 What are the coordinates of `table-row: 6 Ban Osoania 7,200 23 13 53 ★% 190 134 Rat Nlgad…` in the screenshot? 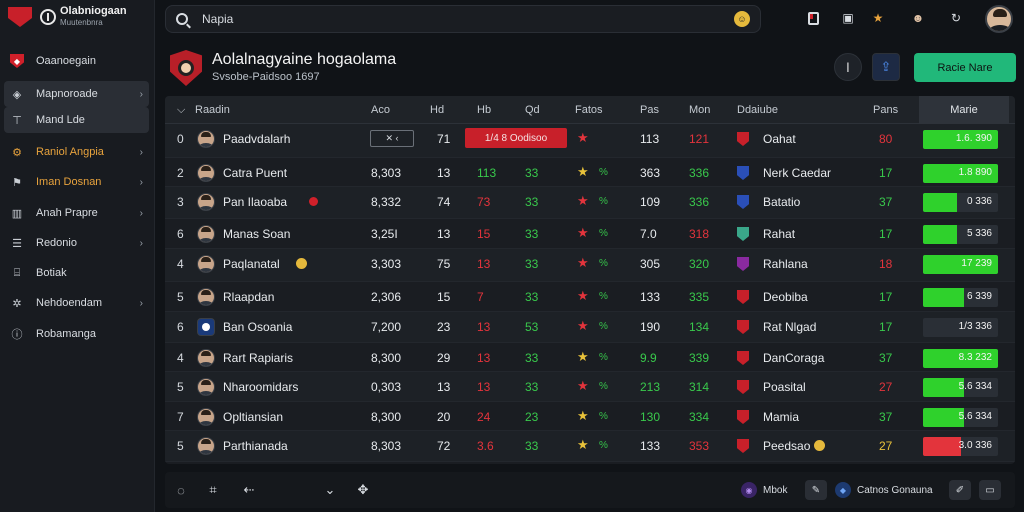 It's located at (590, 327).